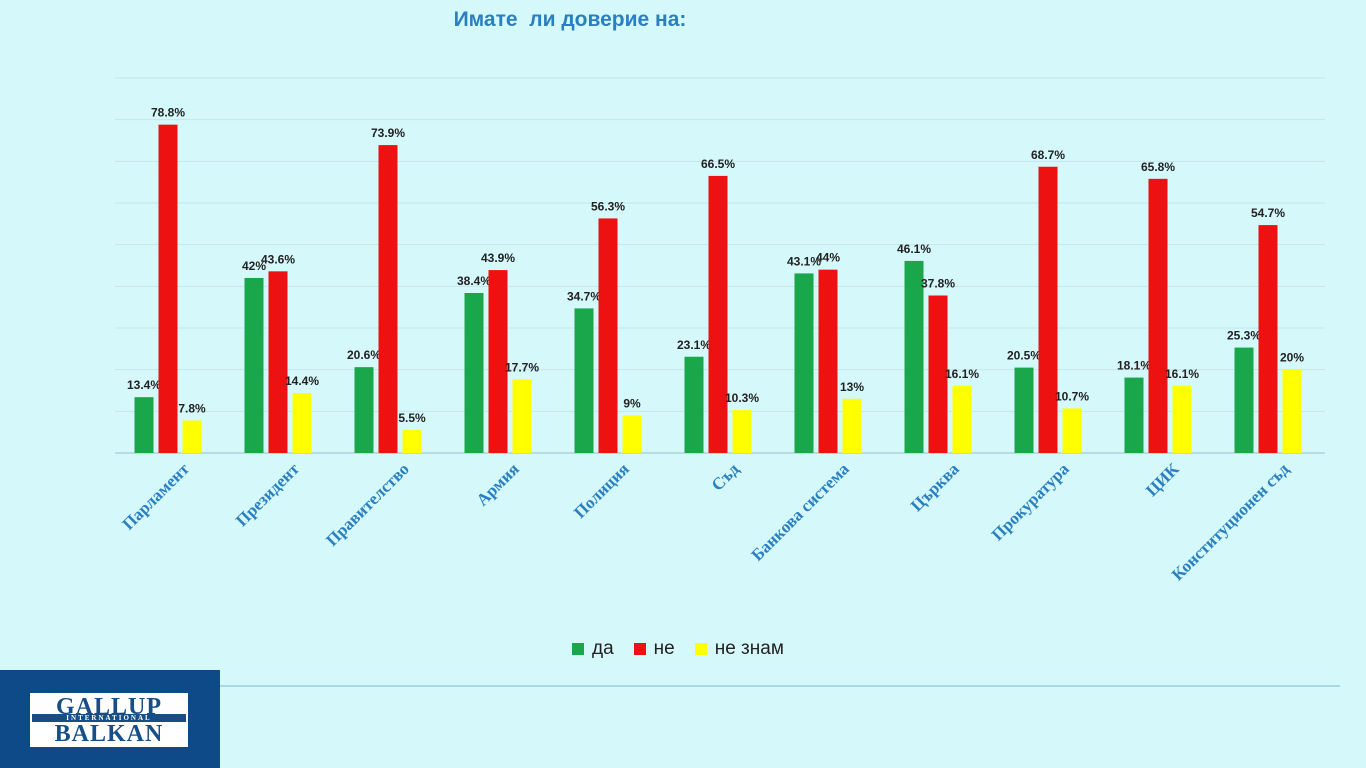  Describe the element at coordinates (935, 487) in the screenshot. I see `category-label: Църква` at that location.